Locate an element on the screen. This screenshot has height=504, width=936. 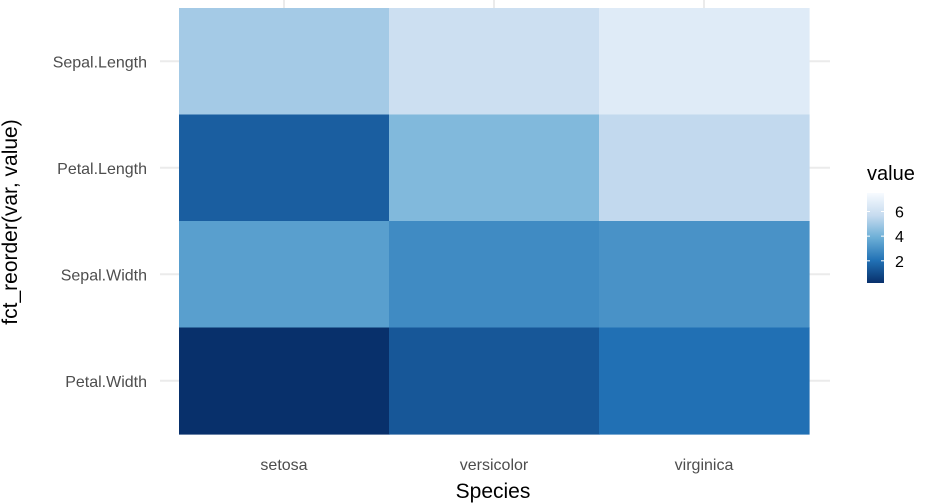
y-tick-label: Petal.Width is located at coordinates (106, 382).